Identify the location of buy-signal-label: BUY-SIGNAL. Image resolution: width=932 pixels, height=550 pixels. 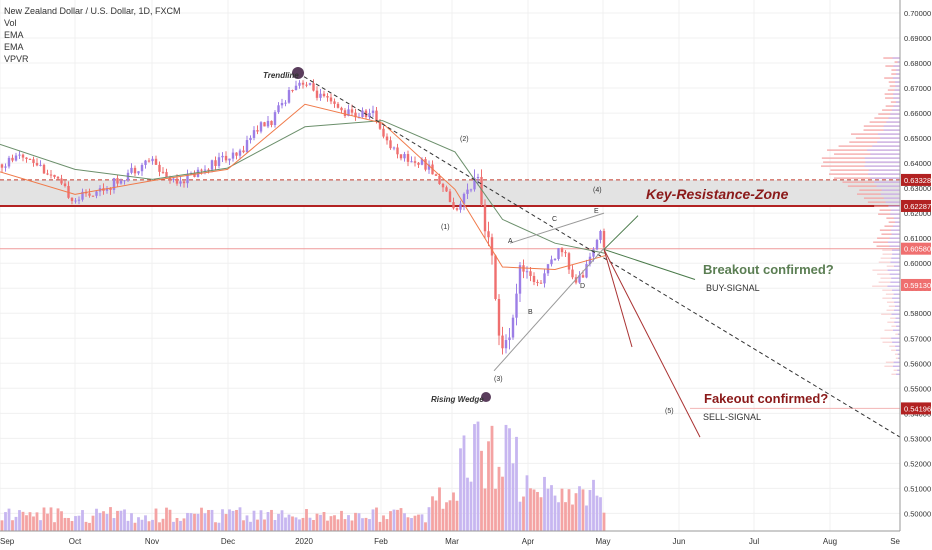
(733, 288).